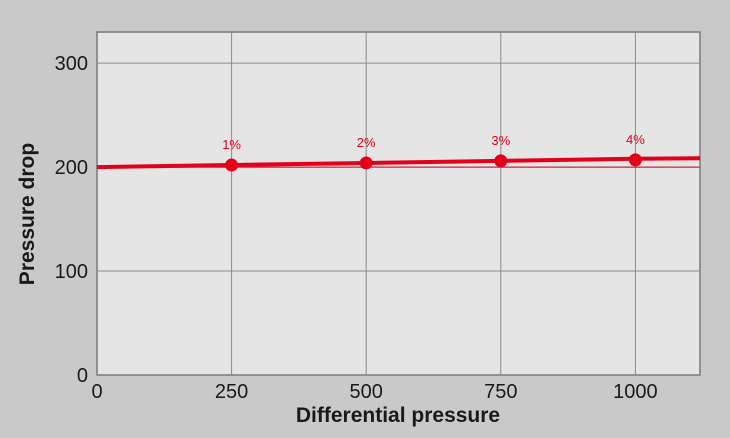  I want to click on y-axis-title: Pressure drop, so click(27, 214).